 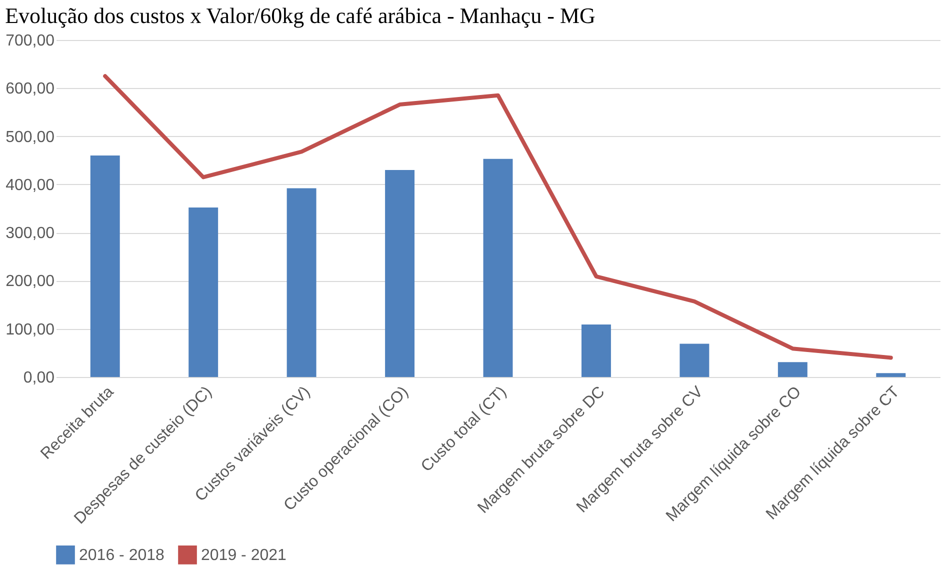 What do you see at coordinates (30, 89) in the screenshot?
I see `y-tick-label: 600,00` at bounding box center [30, 89].